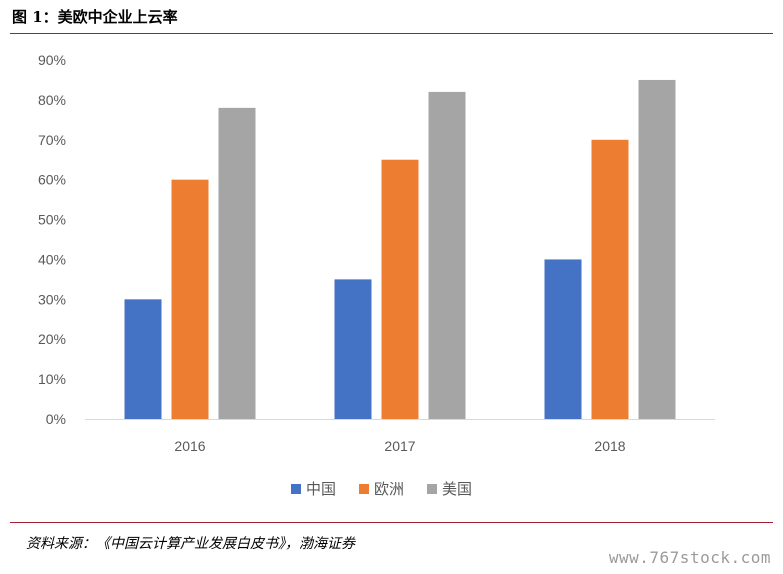 The width and height of the screenshot is (783, 574). What do you see at coordinates (52, 100) in the screenshot?
I see `y-tick-label: 80%` at bounding box center [52, 100].